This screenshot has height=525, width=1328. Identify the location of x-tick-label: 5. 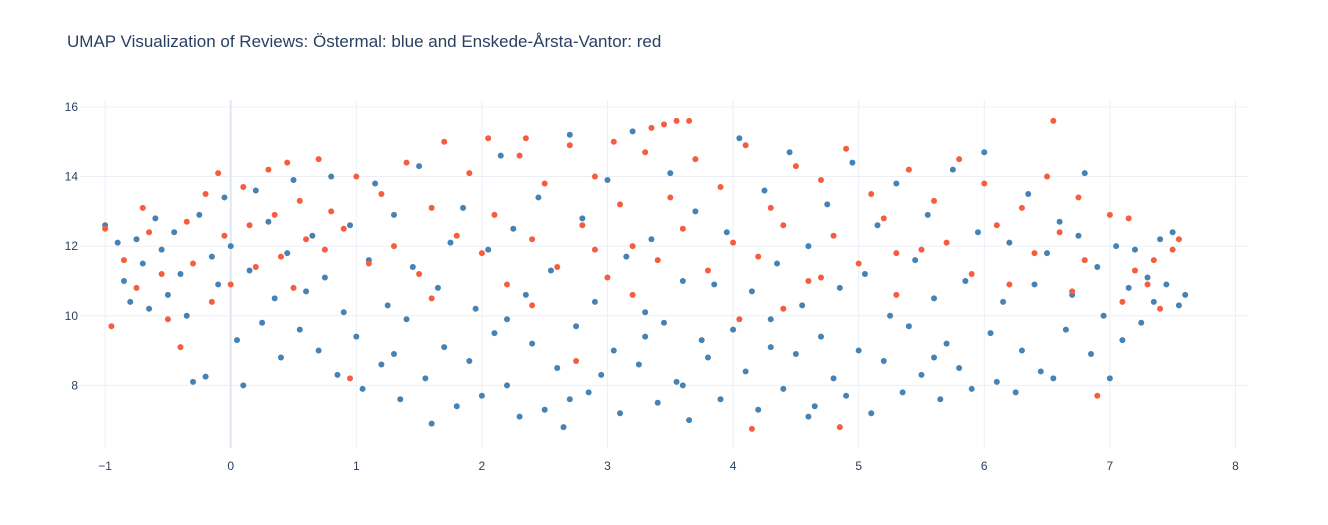
(858, 466).